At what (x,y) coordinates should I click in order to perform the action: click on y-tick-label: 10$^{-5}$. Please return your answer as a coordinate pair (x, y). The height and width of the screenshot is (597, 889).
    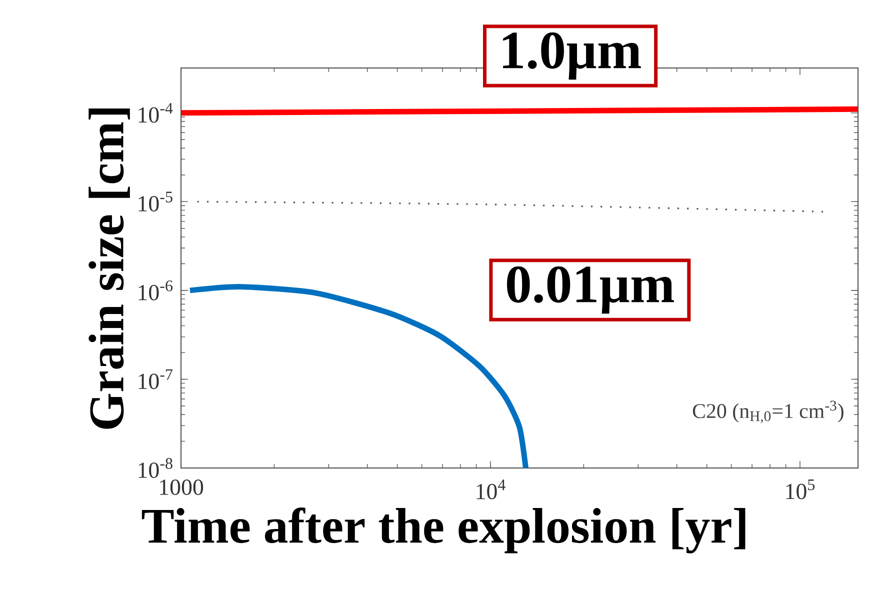
    Looking at the image, I should click on (155, 202).